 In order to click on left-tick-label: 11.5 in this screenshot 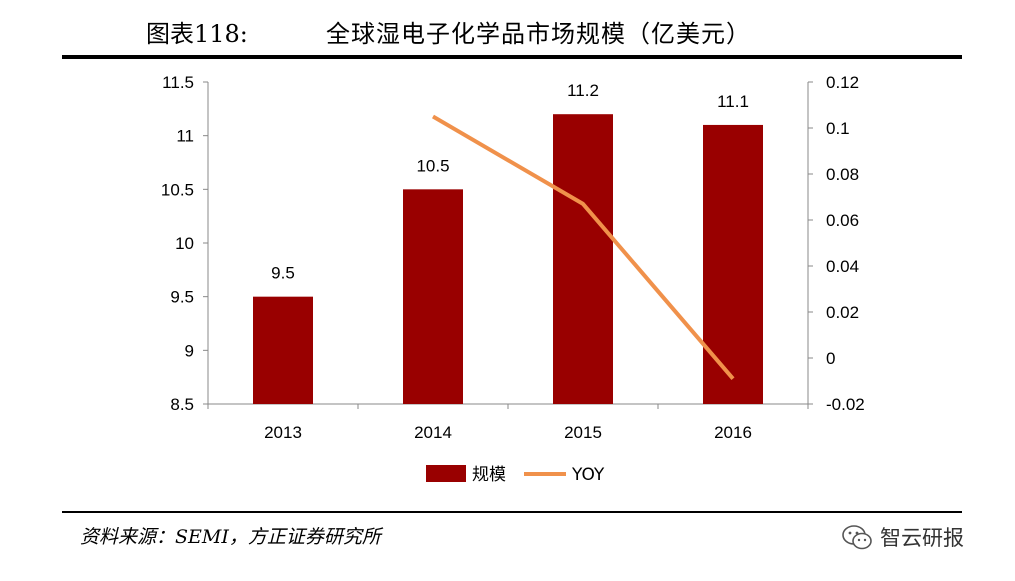, I will do `click(178, 82)`.